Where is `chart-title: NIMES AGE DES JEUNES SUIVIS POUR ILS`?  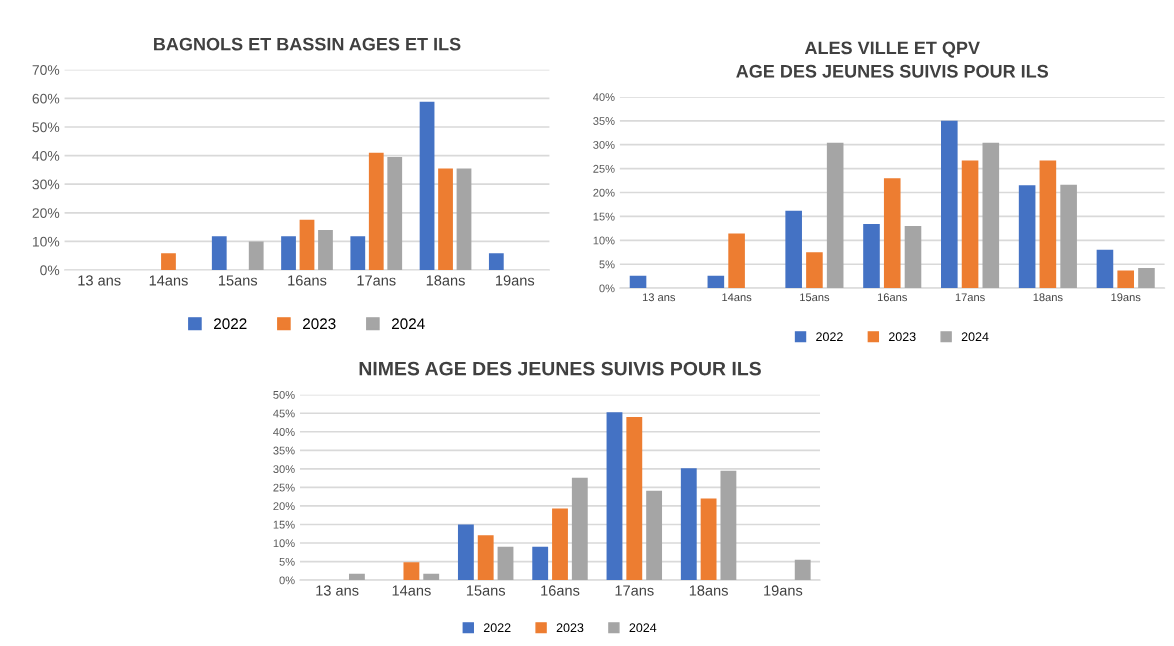
chart-title: NIMES AGE DES JEUNES SUIVIS POUR ILS is located at coordinates (560, 368).